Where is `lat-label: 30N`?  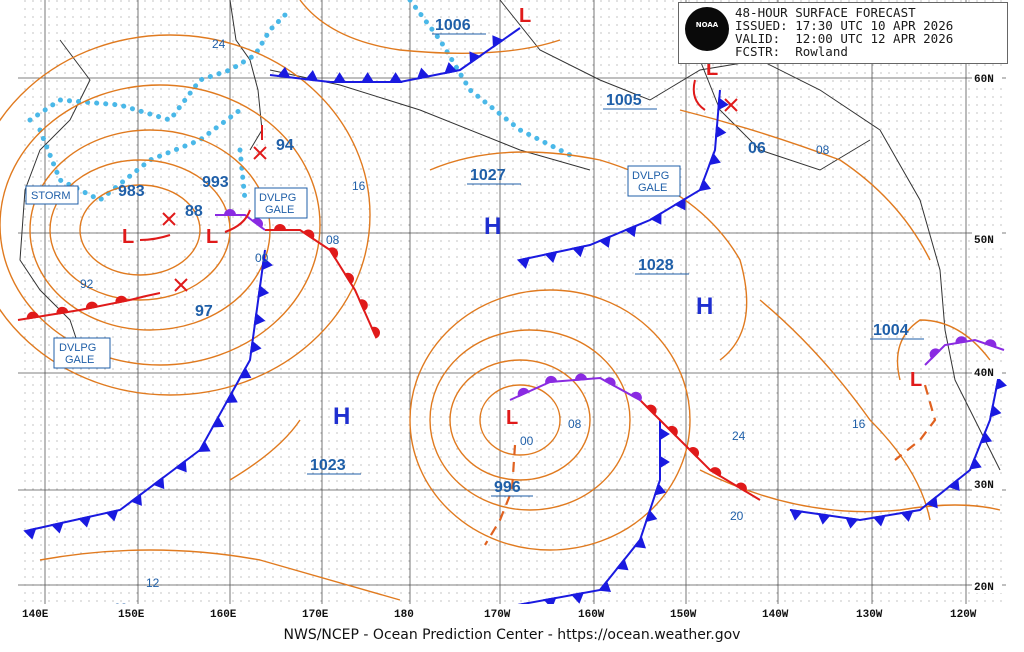
lat-label: 30N is located at coordinates (984, 486).